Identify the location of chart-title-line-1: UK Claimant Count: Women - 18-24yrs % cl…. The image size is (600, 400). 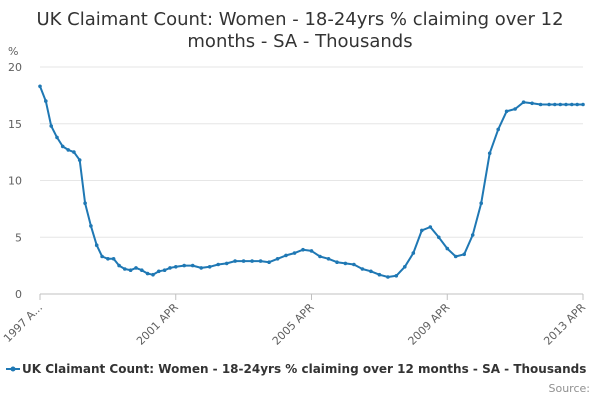
(299, 19).